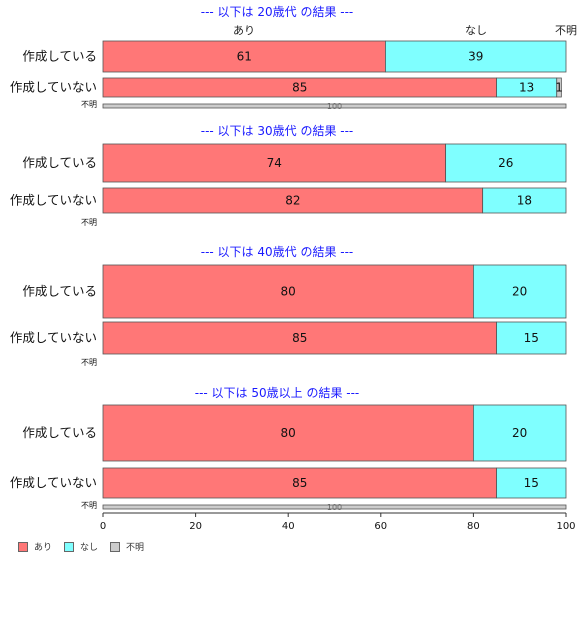 The height and width of the screenshot is (636, 580). What do you see at coordinates (195, 525) in the screenshot?
I see `x-tick-label-1: 20` at bounding box center [195, 525].